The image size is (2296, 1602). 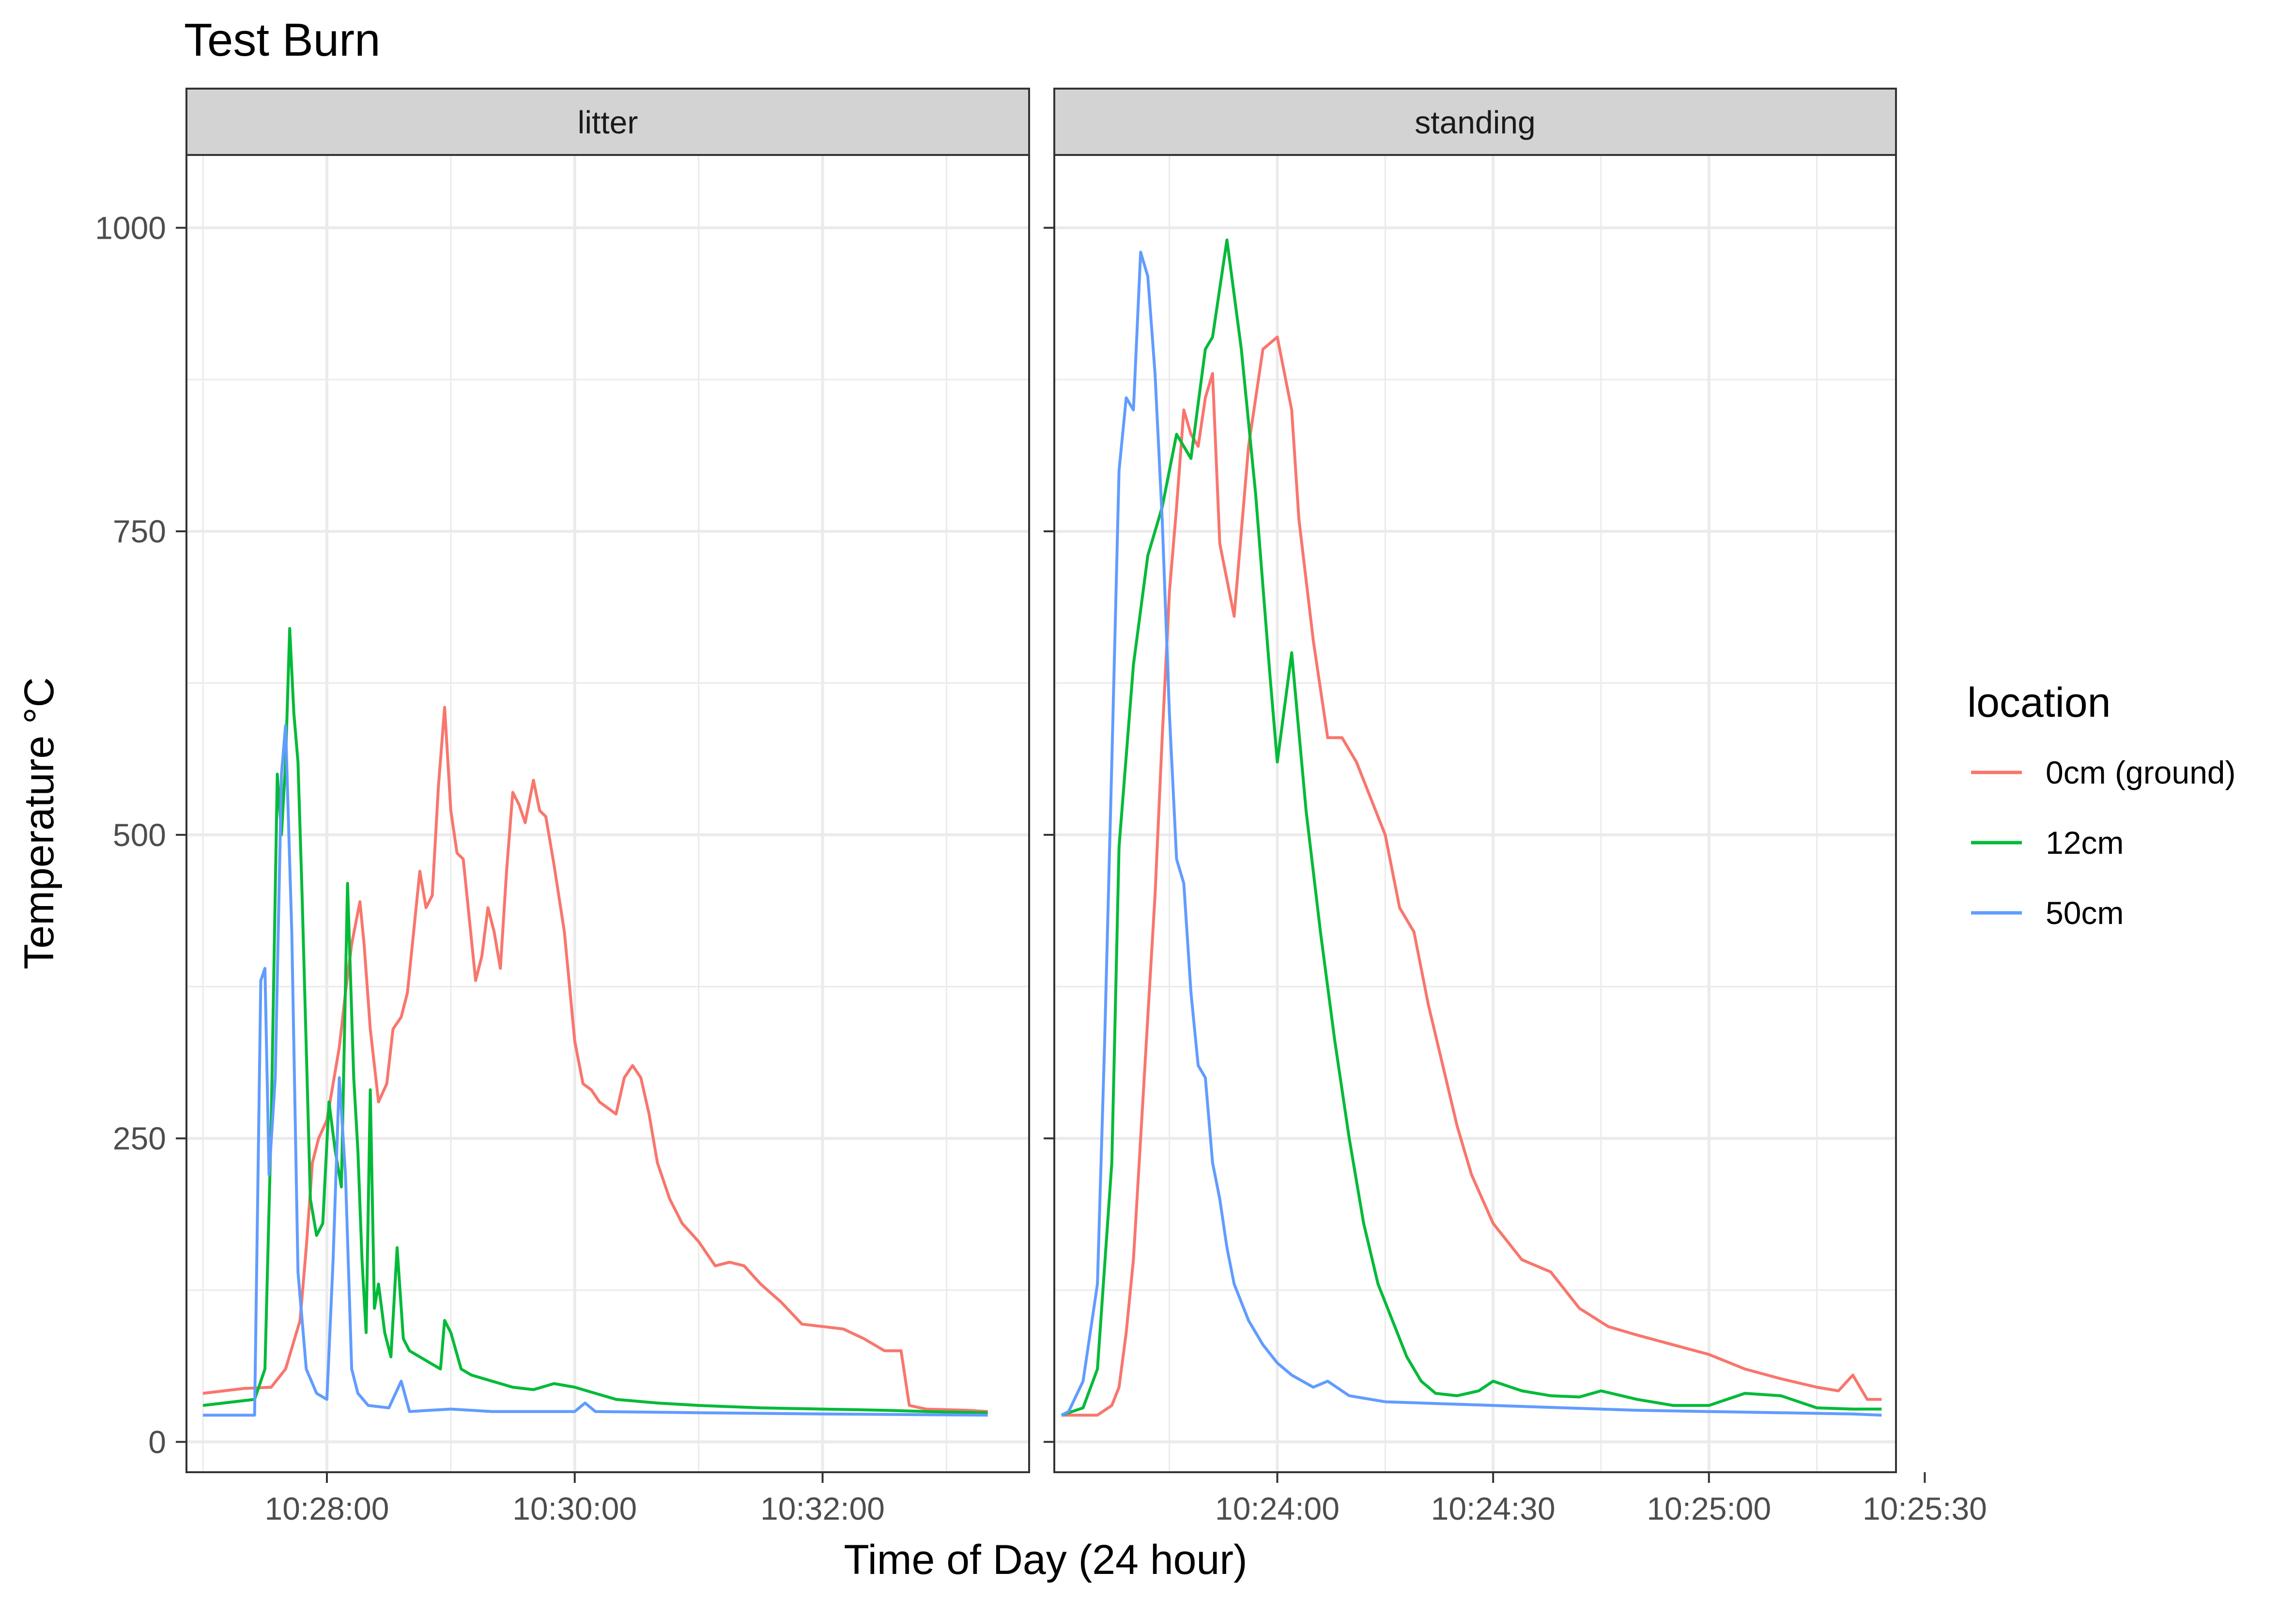 I want to click on facet-strip-label: litter, so click(x=608, y=123).